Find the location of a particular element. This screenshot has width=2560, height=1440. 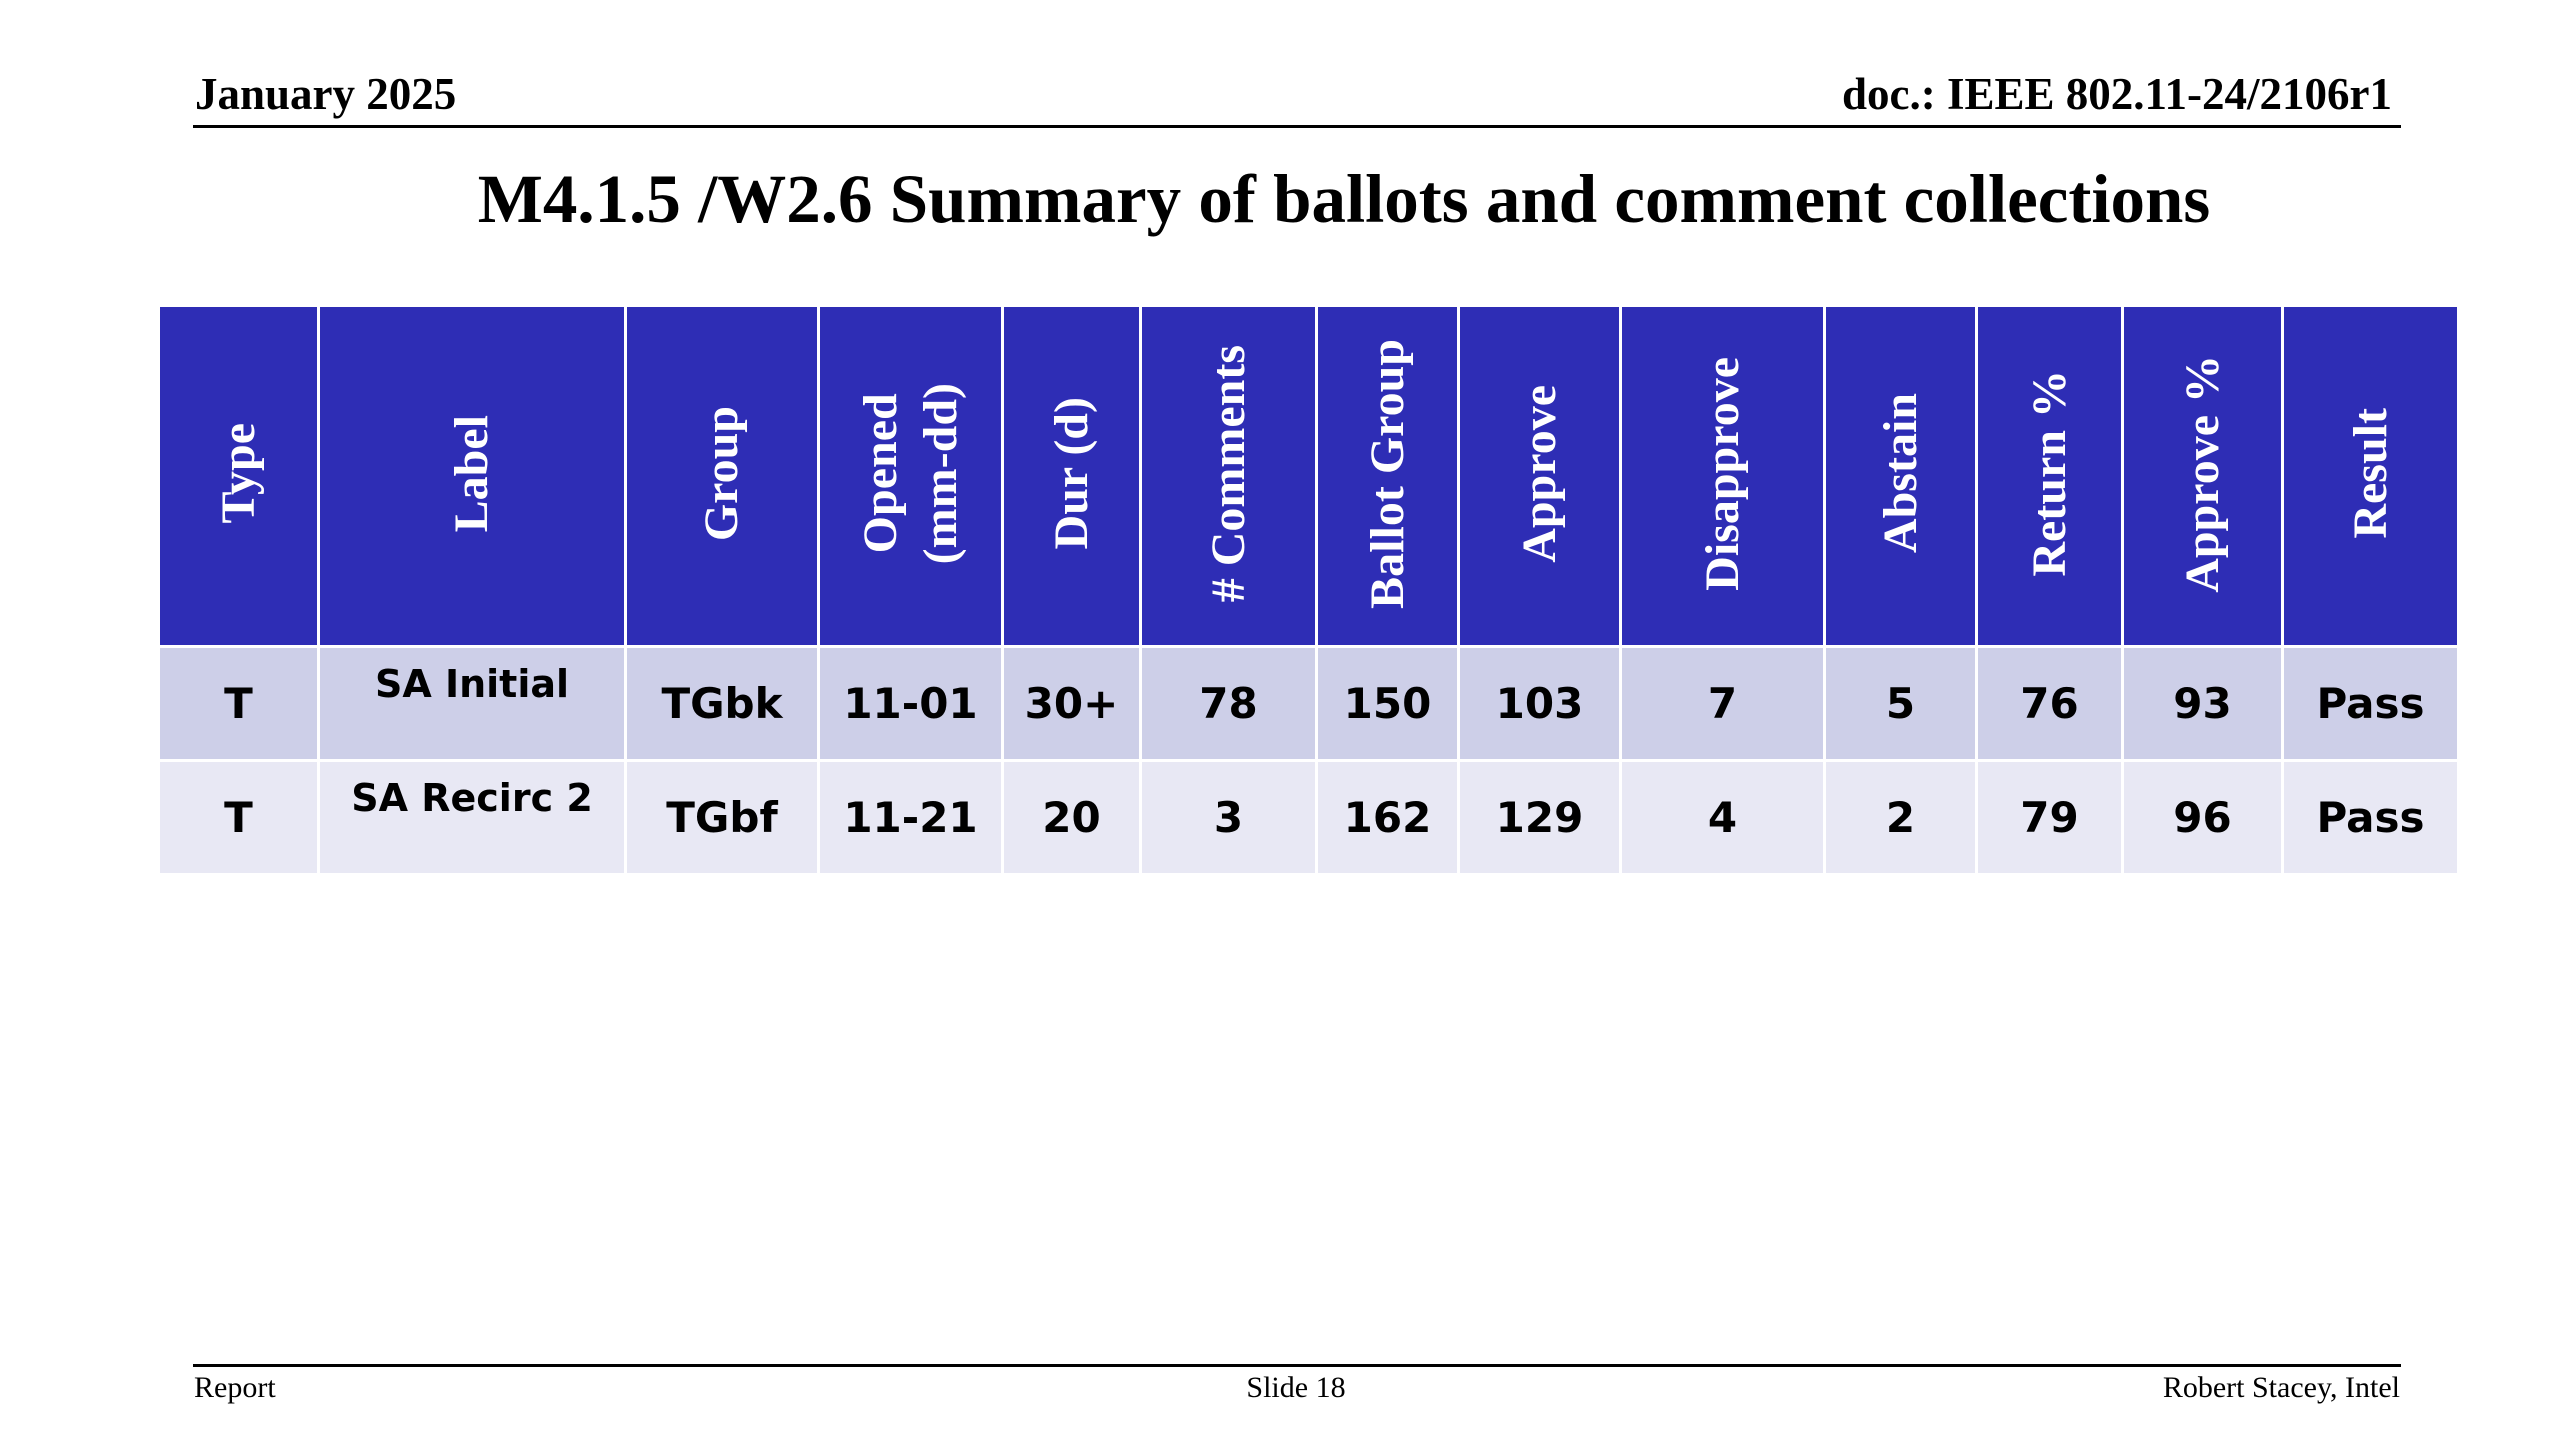

col-header-disapprove: Disapprove is located at coordinates (1722, 476).